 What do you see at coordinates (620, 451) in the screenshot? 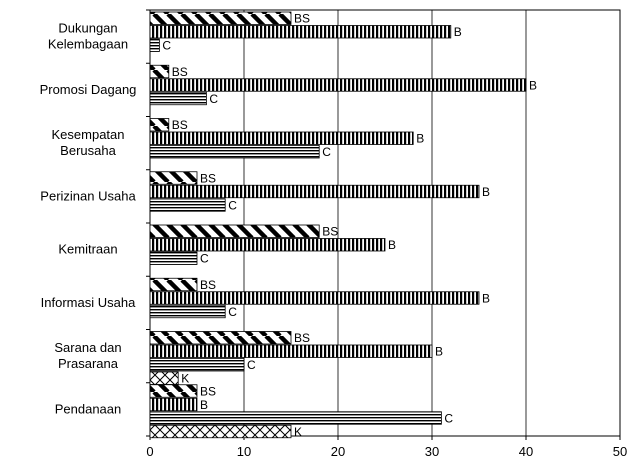
I see `x-tick-label: 50` at bounding box center [620, 451].